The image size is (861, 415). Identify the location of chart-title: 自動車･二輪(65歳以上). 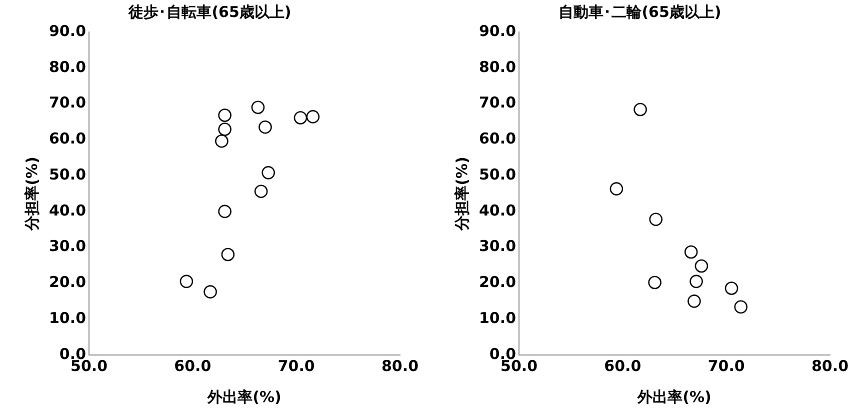
(640, 11).